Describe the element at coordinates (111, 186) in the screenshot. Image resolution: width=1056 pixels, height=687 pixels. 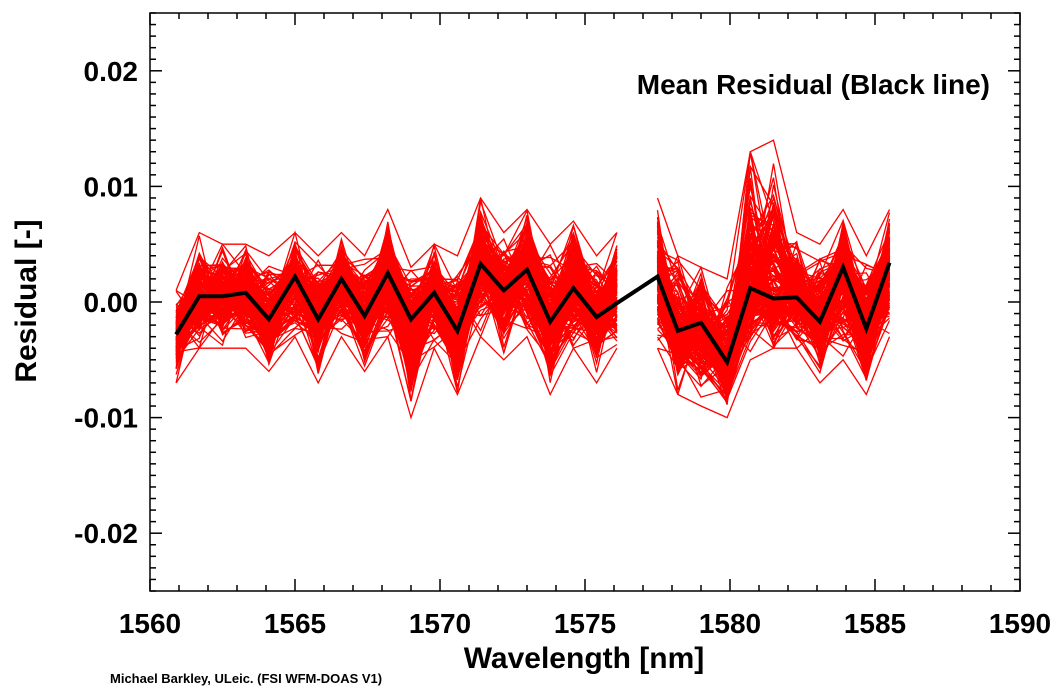
I see `y-tick-label: 0.01` at that location.